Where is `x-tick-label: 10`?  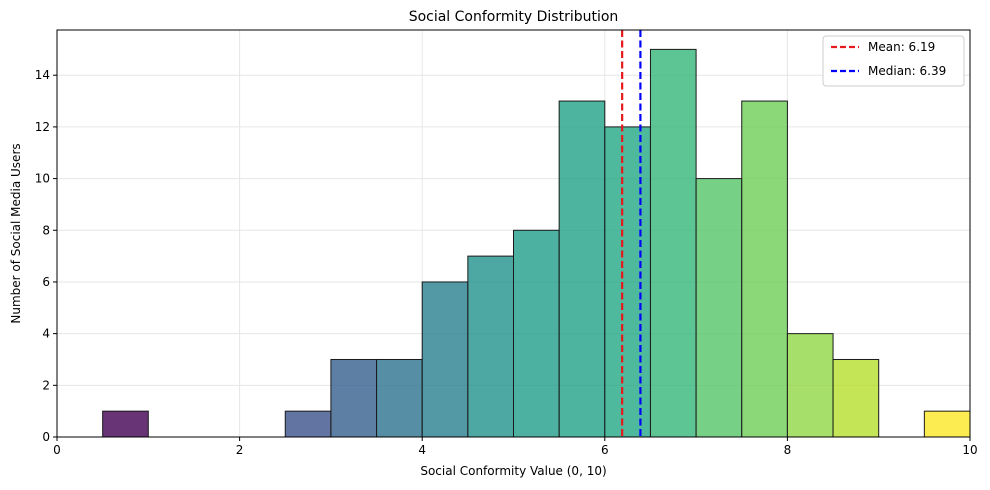 x-tick-label: 10 is located at coordinates (969, 450).